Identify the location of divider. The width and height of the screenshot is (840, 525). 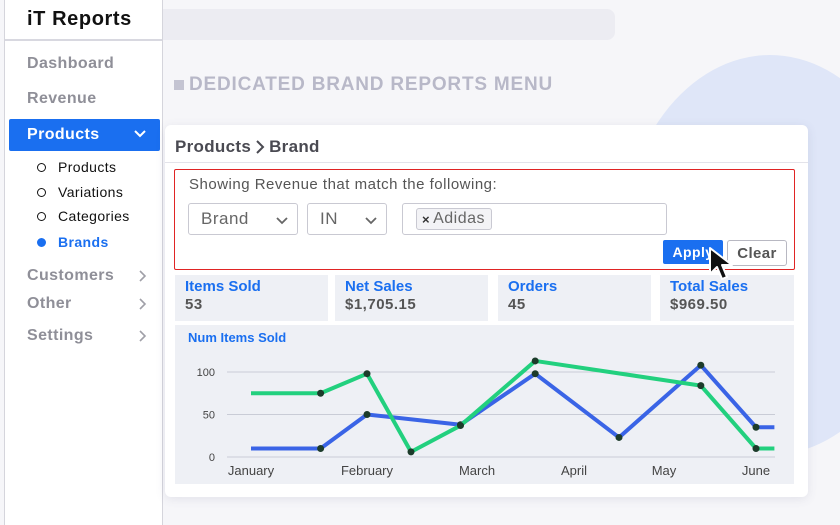
(486, 162).